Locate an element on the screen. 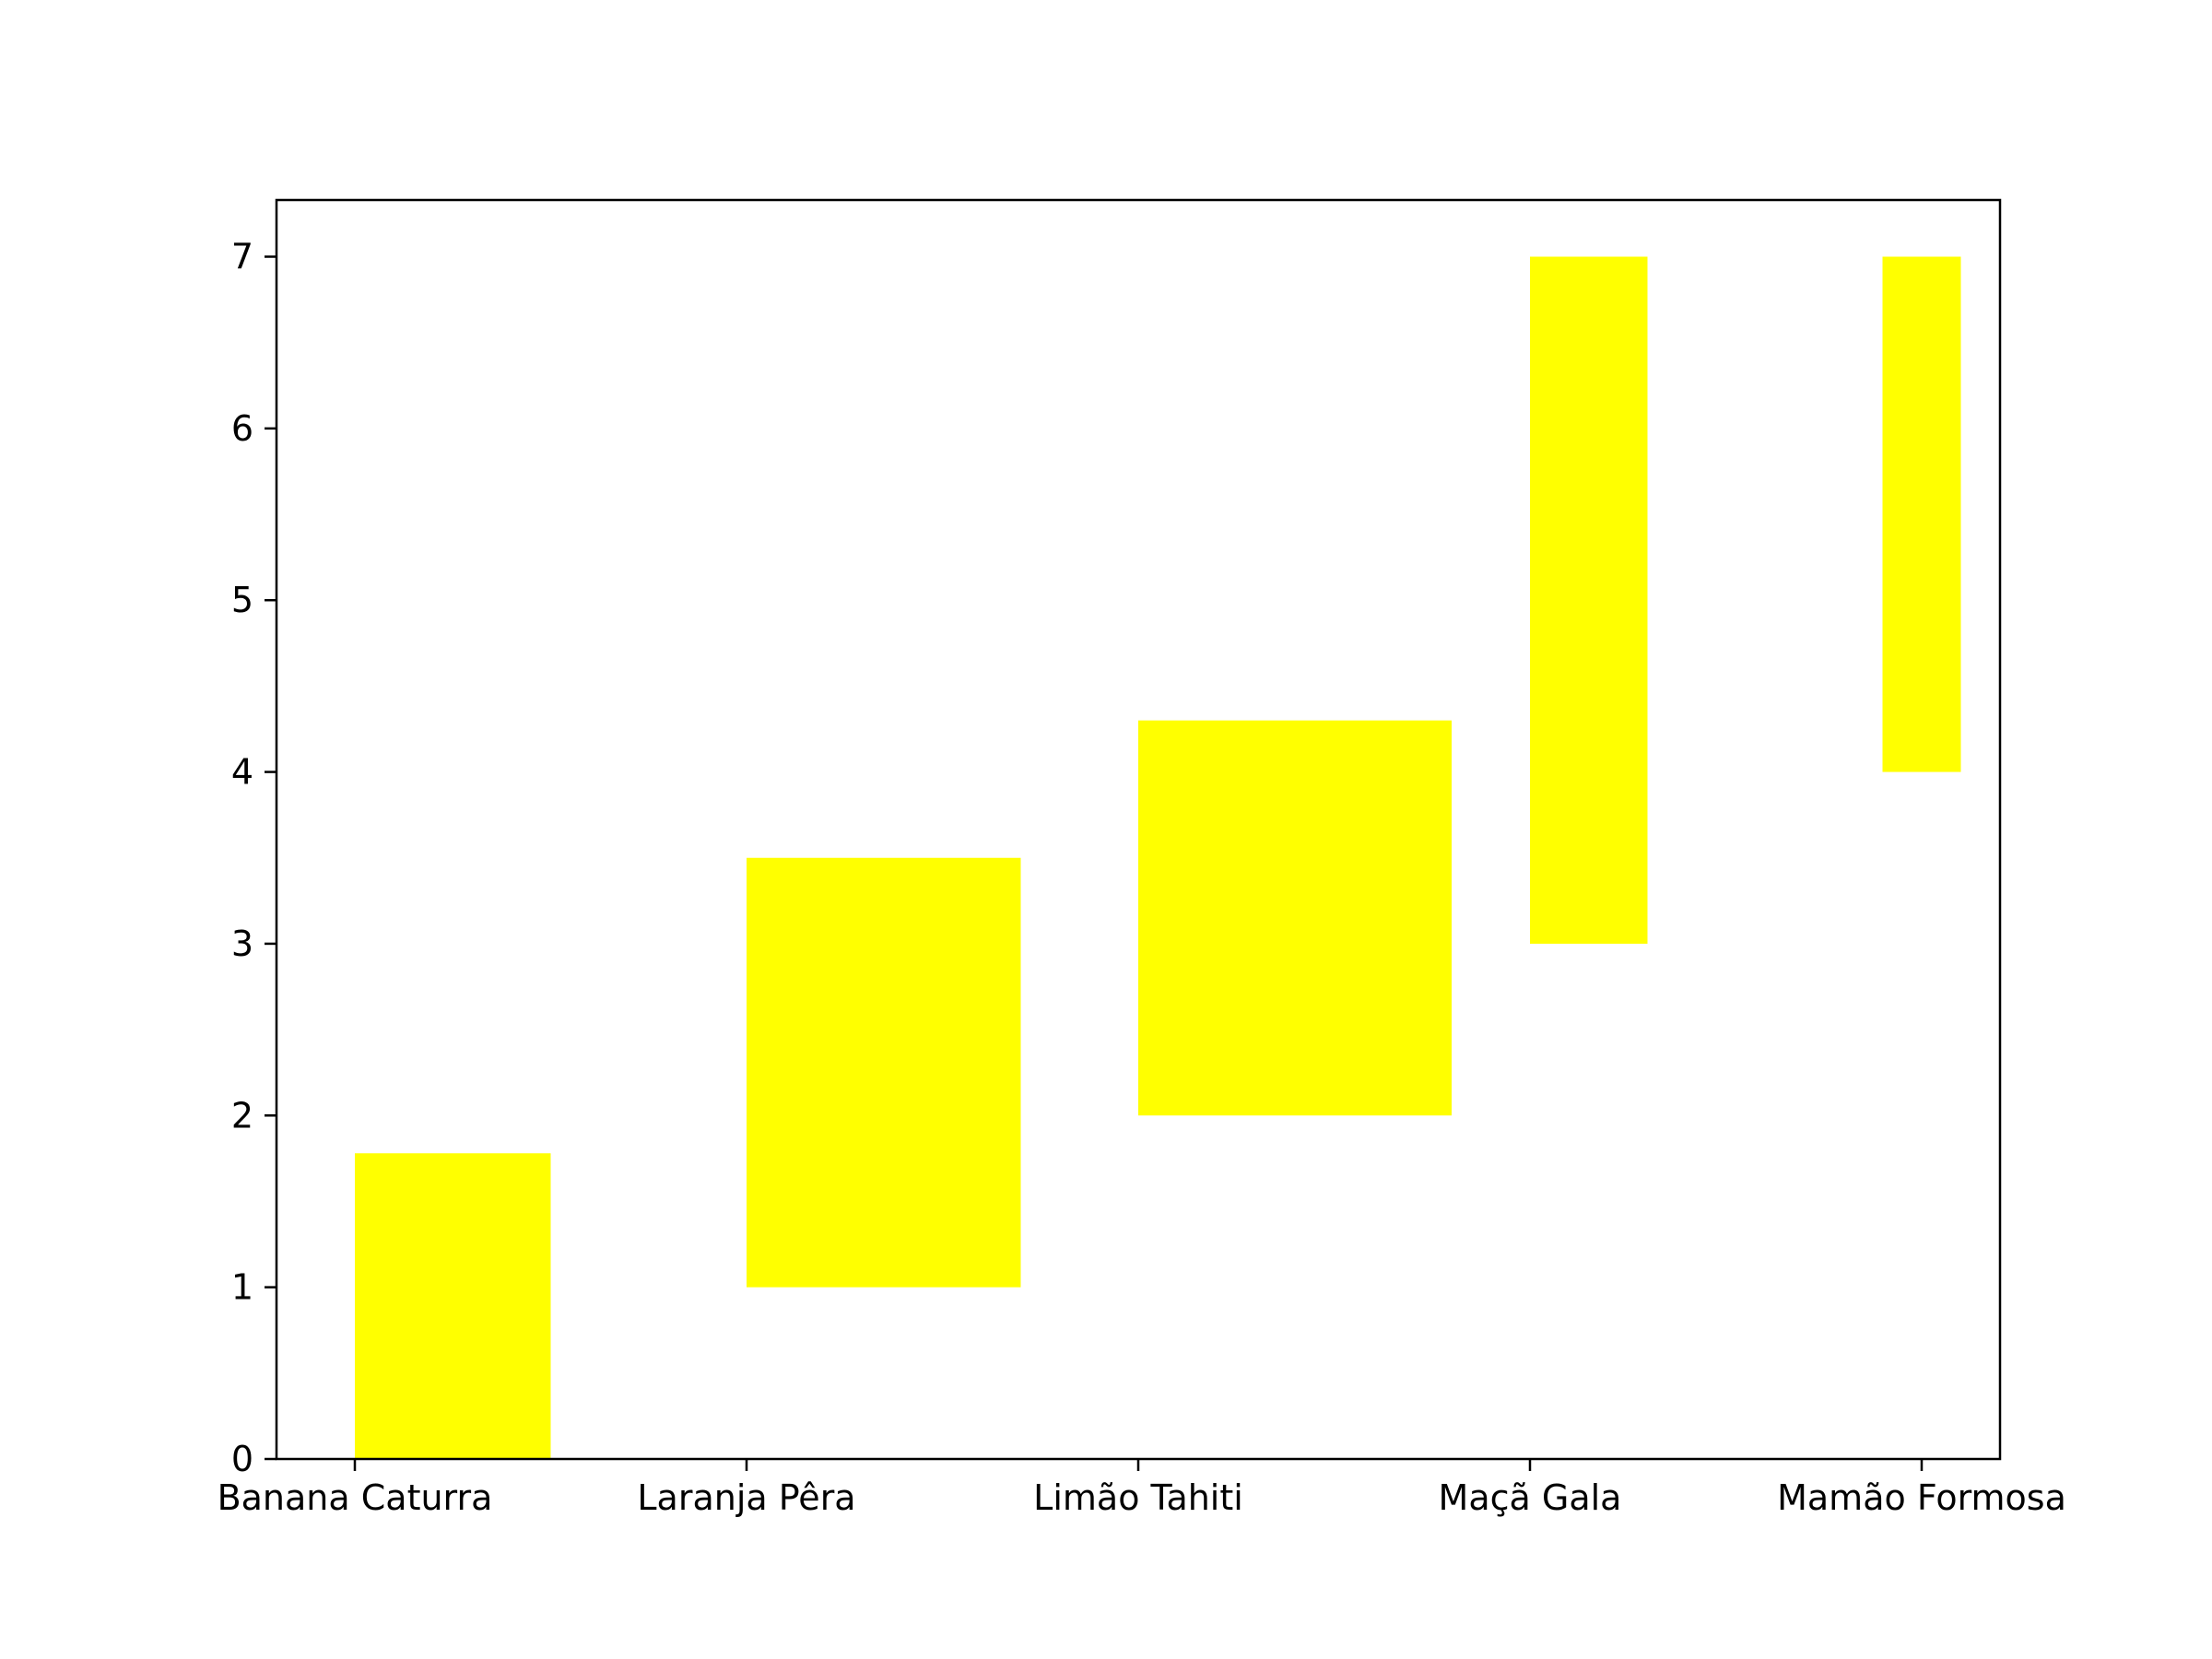 The image size is (2212, 1659). x-tick-label-maca-gala: Maçã Gala is located at coordinates (1530, 1497).